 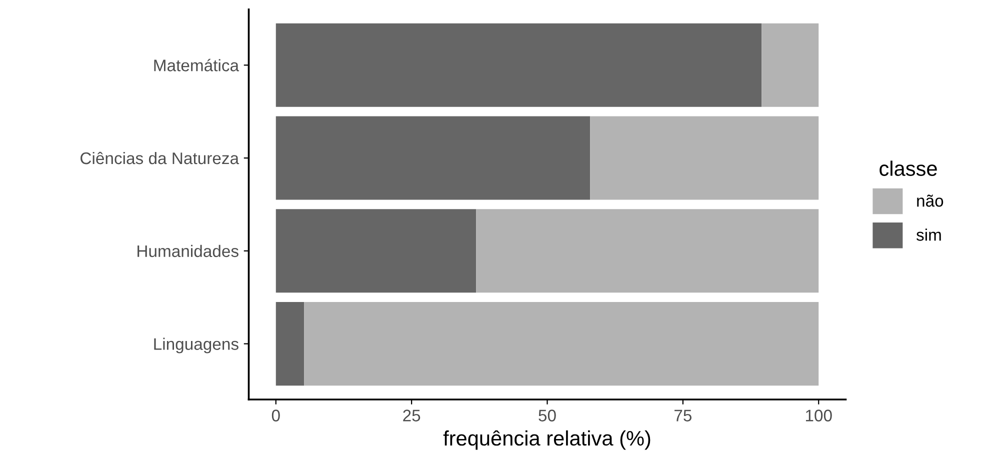 I want to click on y-tick-label: Linguagens, so click(x=196, y=346).